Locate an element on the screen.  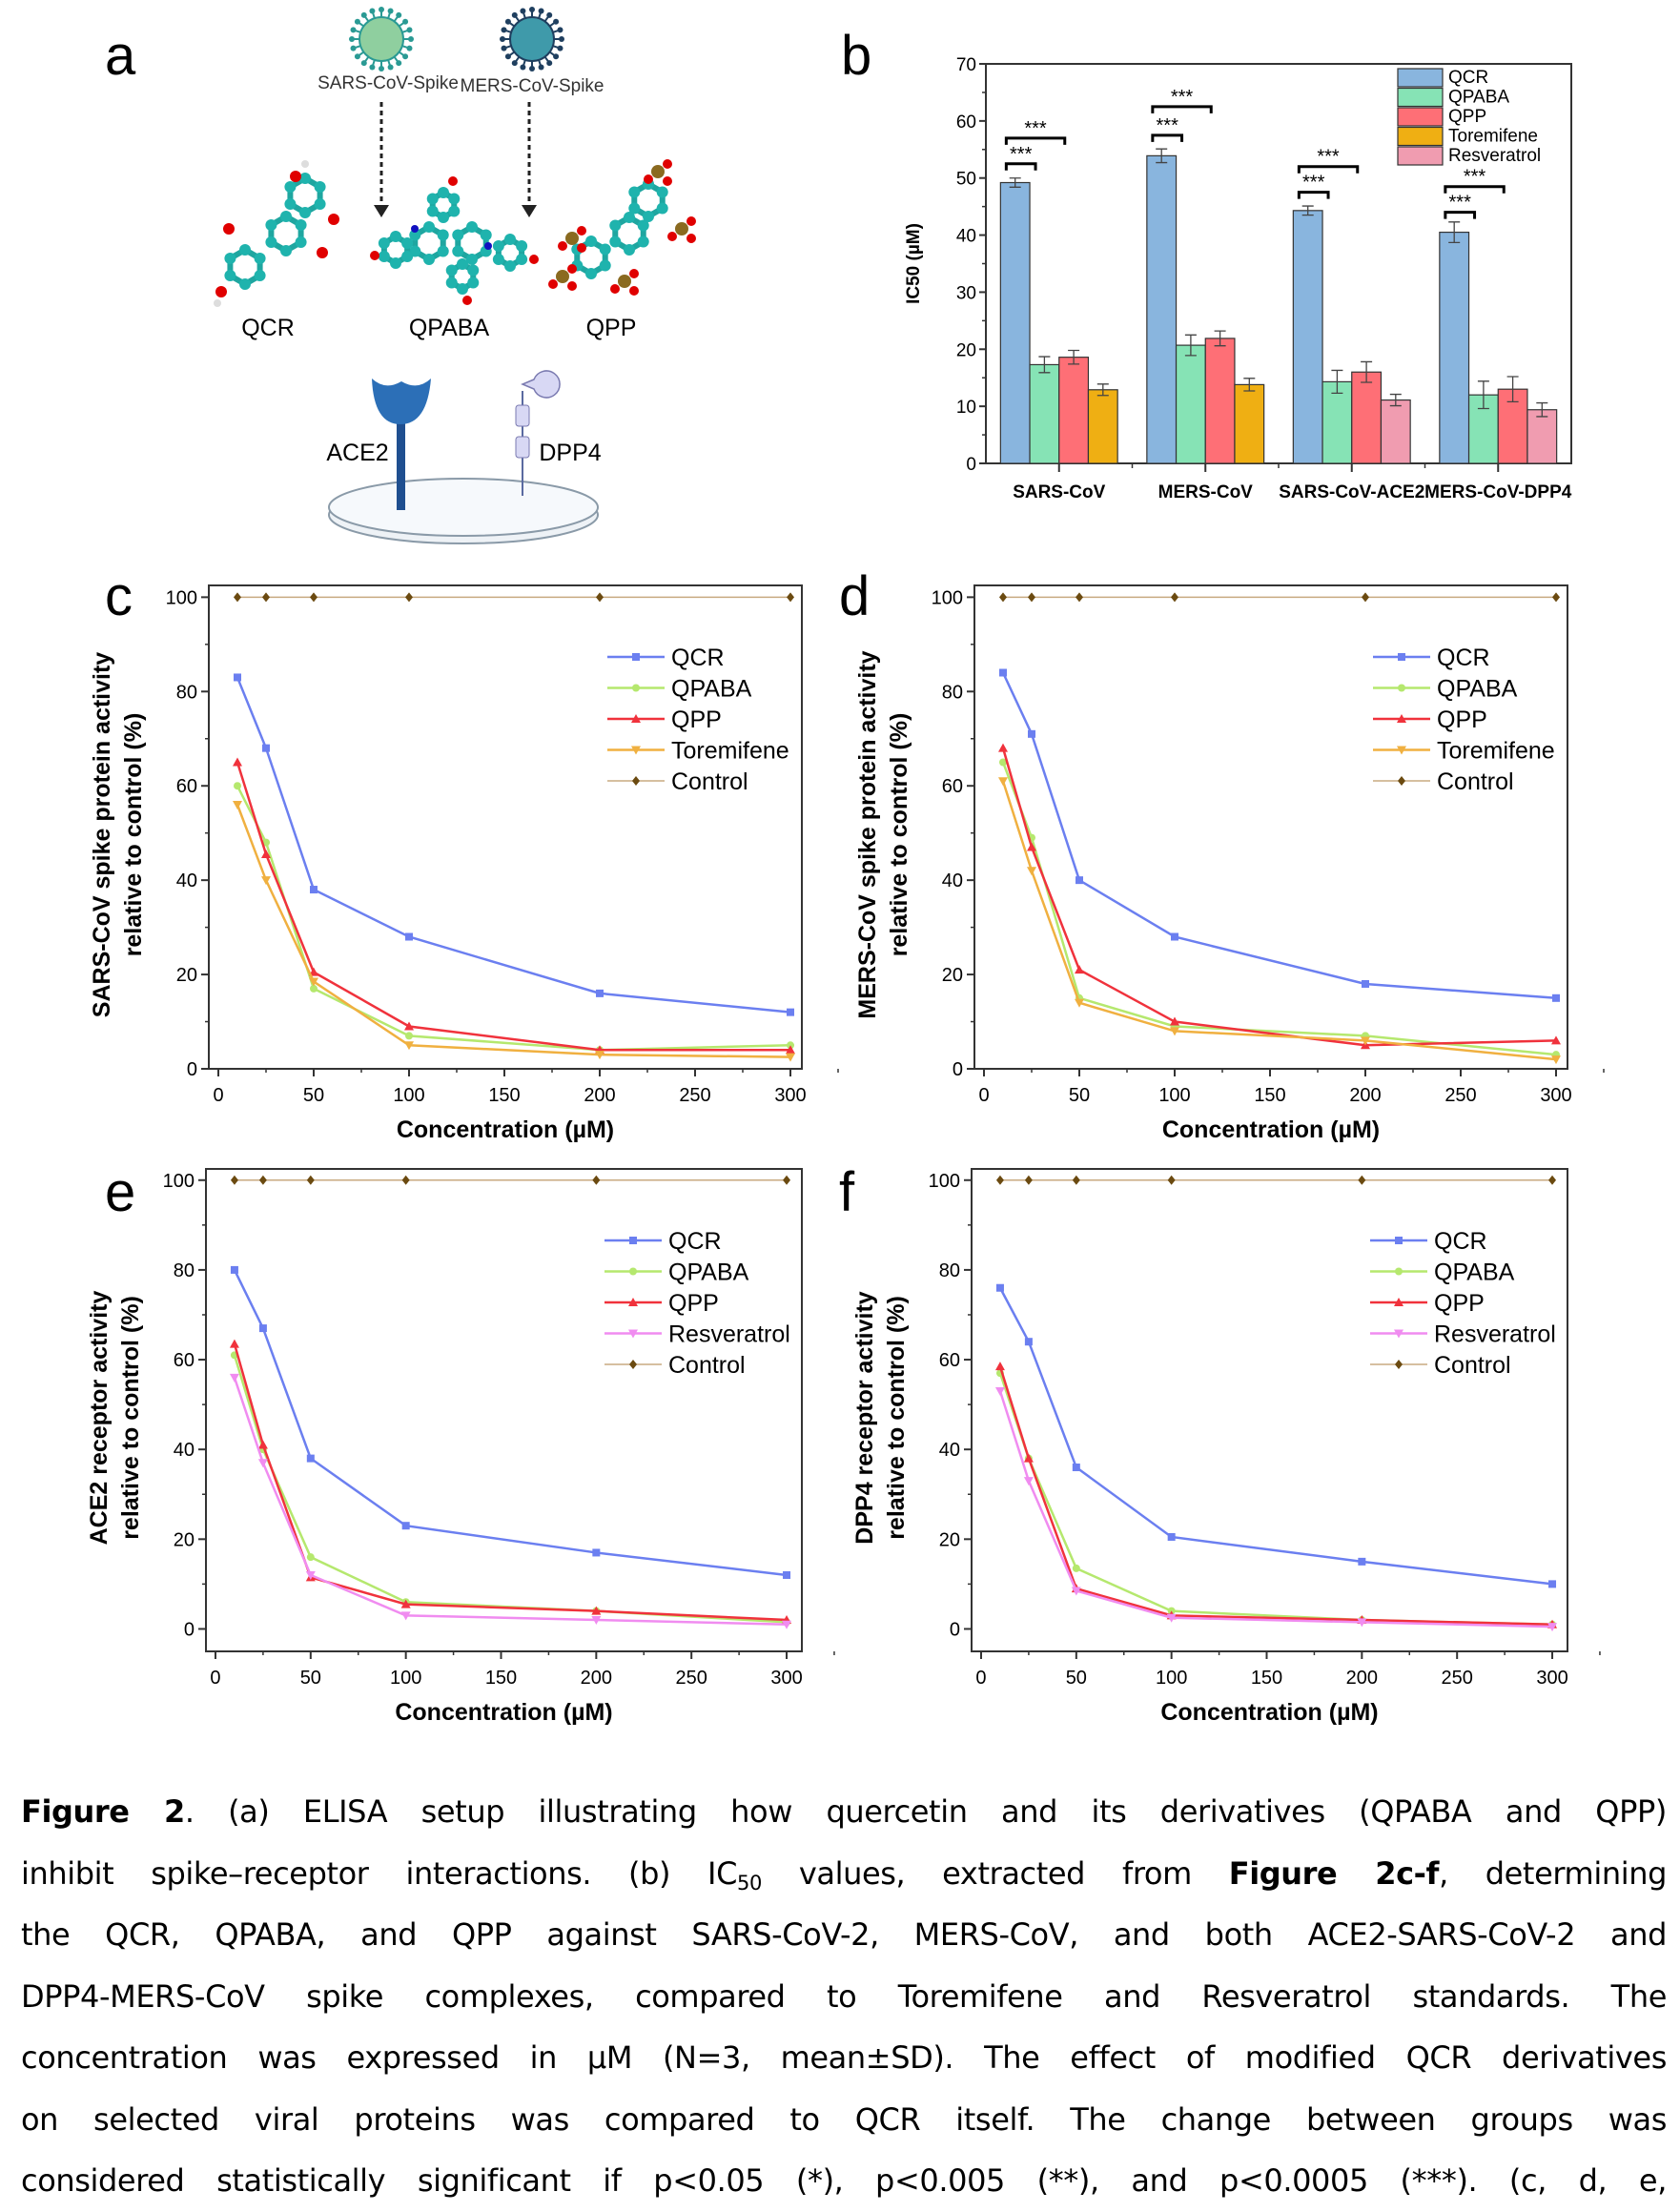
bar-resveratrol is located at coordinates (1542, 436).